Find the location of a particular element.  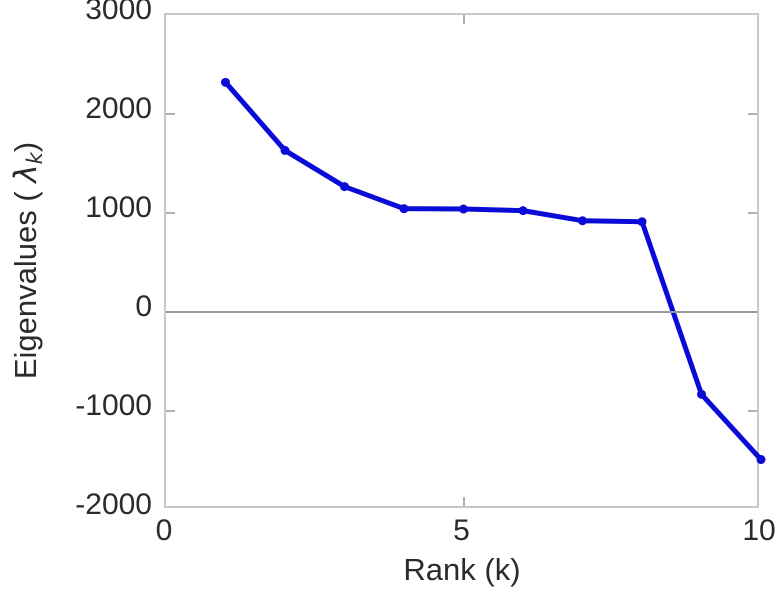

y-axis-title-container: Eigenvalues ( λk) is located at coordinates (28, 260).